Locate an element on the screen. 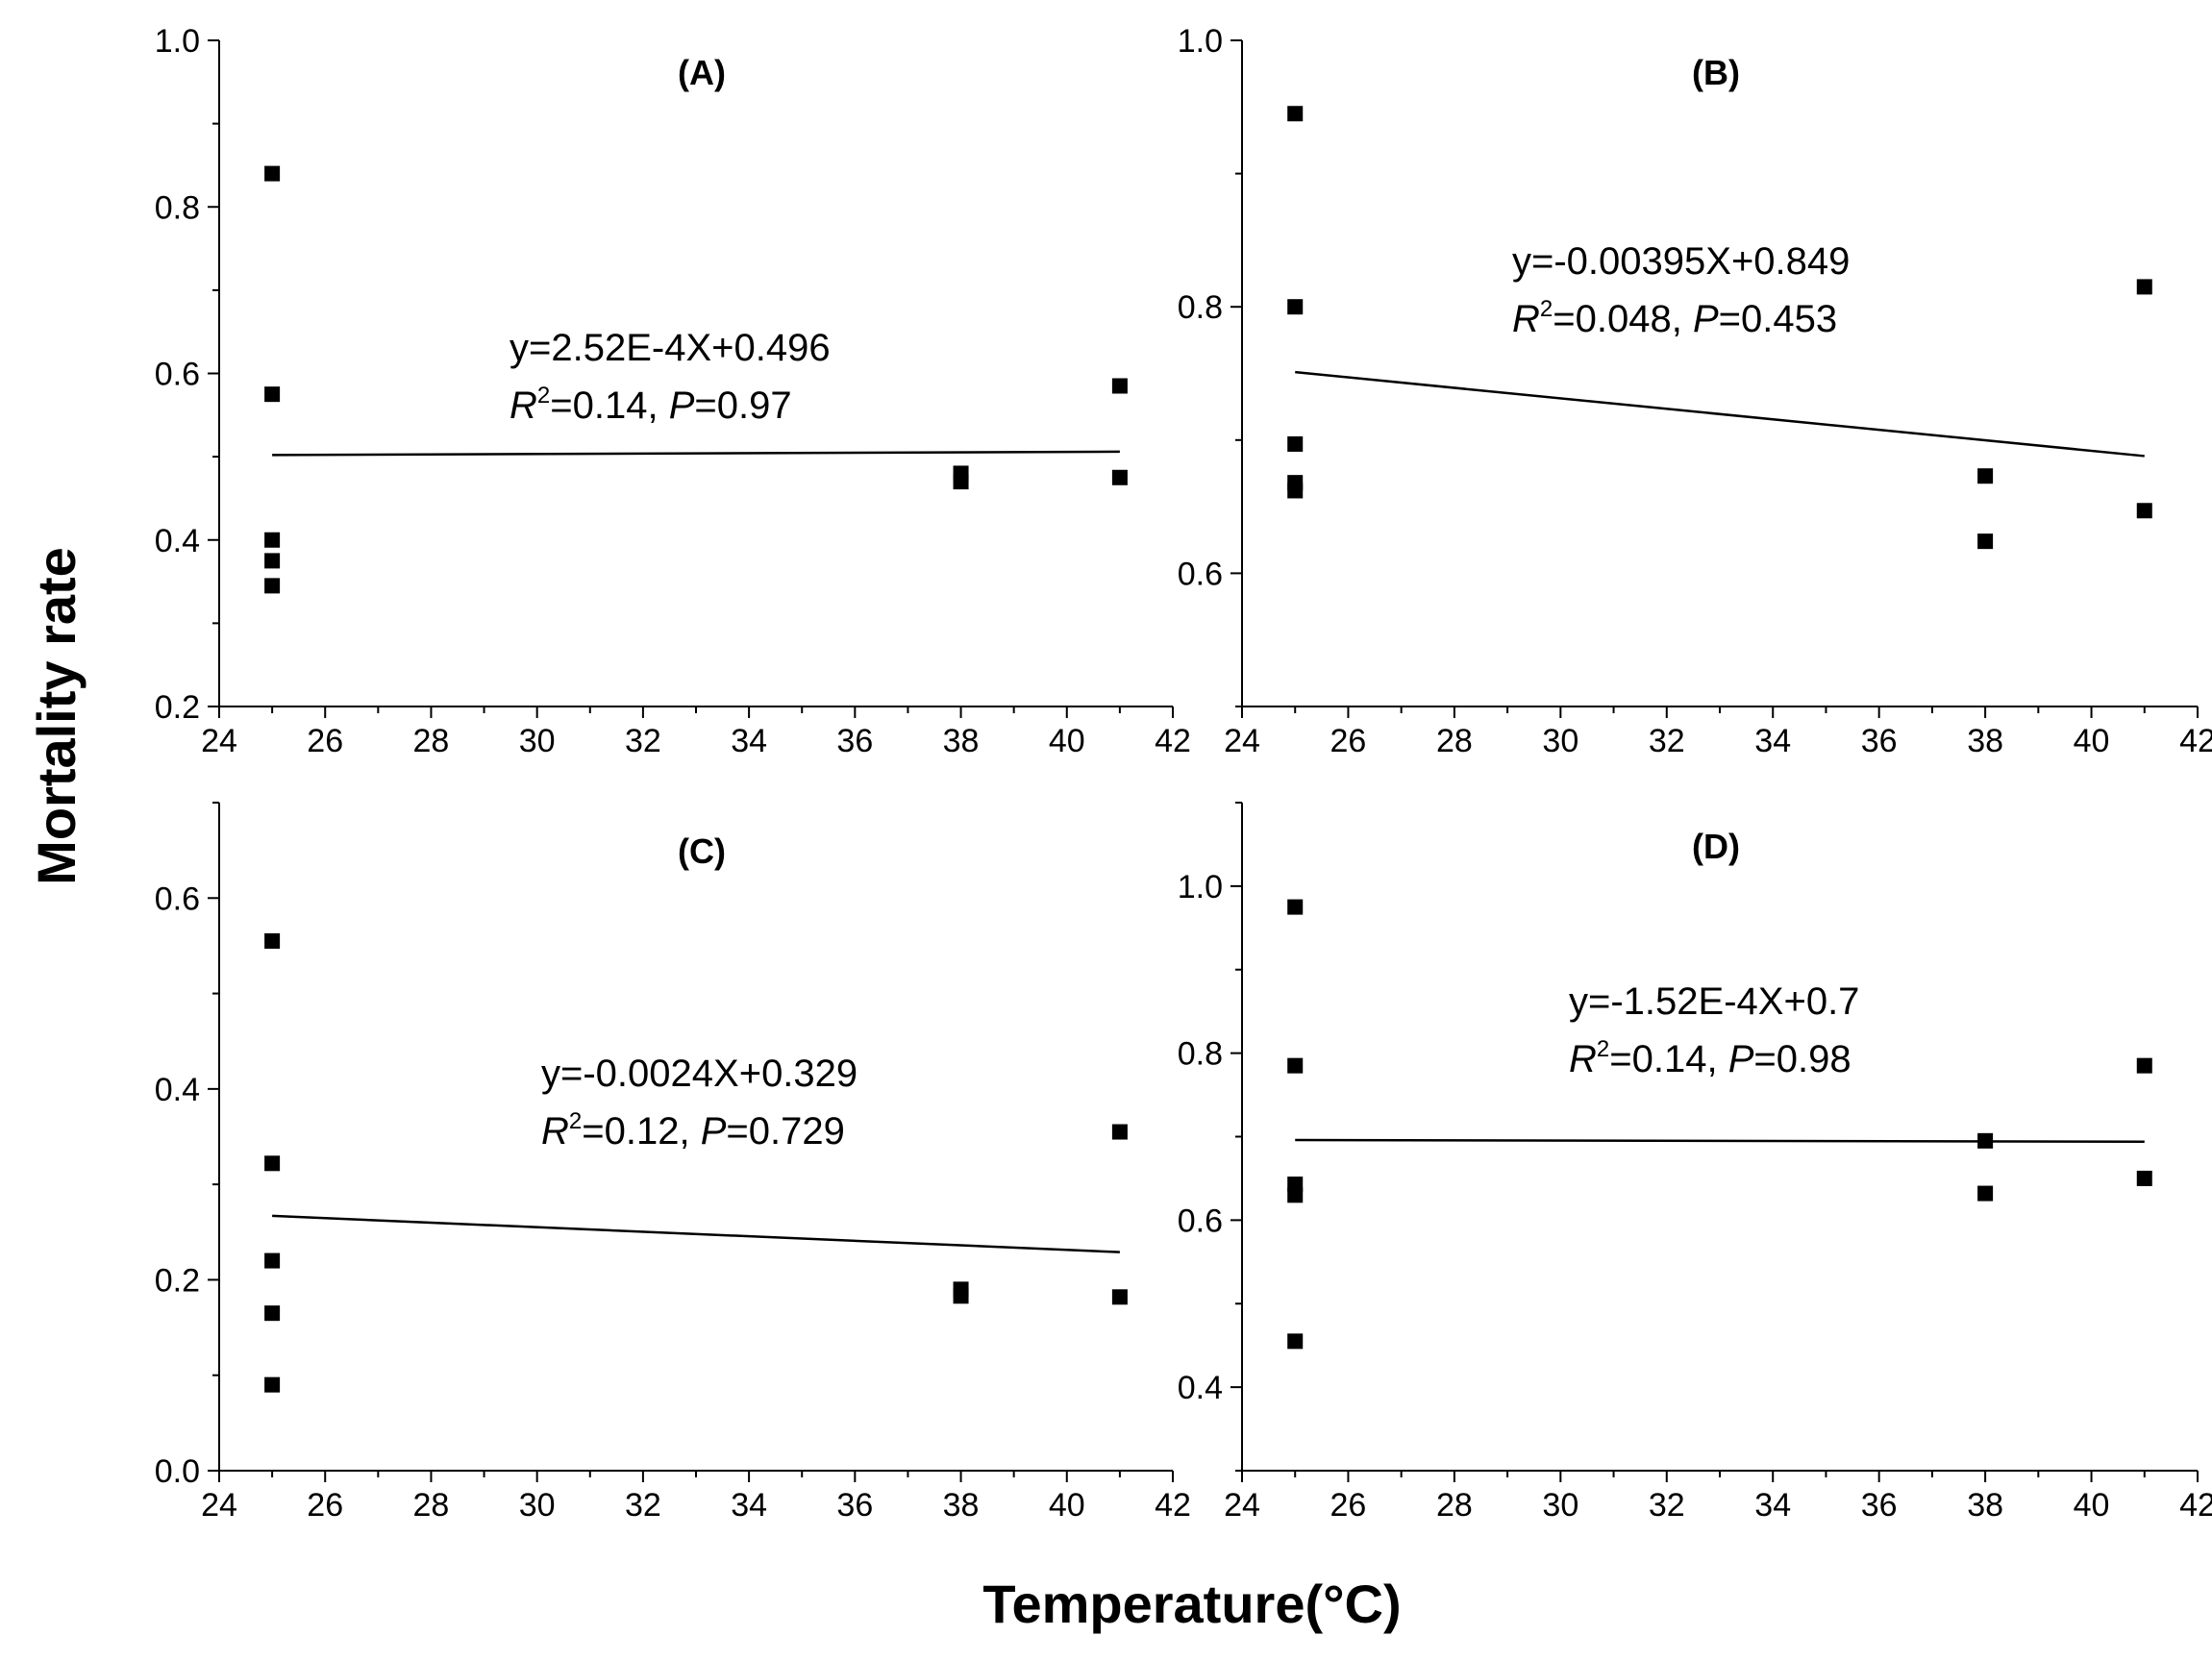 The height and width of the screenshot is (1661, 2212). y-tick-label: 0.8 is located at coordinates (178, 207).